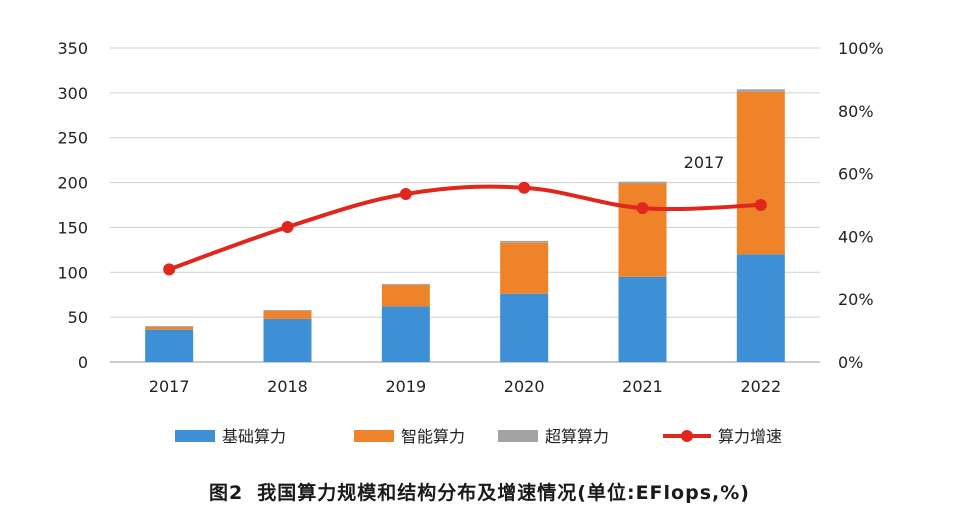 The width and height of the screenshot is (959, 514). I want to click on y-right-tick-label: 80%, so click(856, 111).